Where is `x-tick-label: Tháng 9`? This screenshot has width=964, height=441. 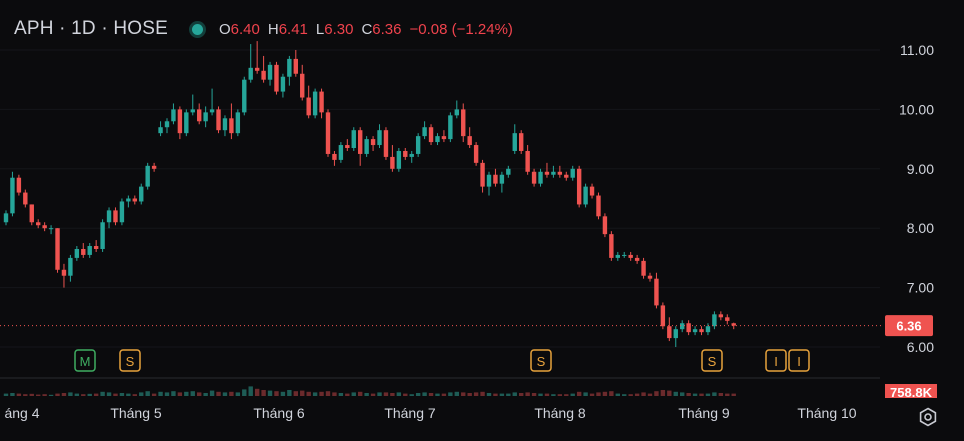 x-tick-label: Tháng 9 is located at coordinates (704, 413).